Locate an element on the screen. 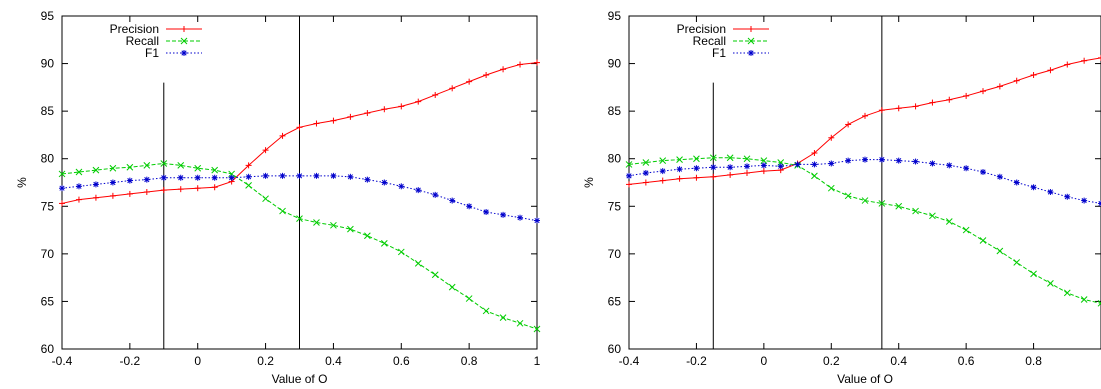 This screenshot has height=389, width=1101. x-tick-label: 0 is located at coordinates (764, 361).